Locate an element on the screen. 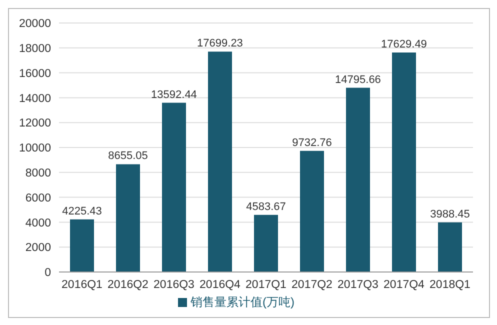 The height and width of the screenshot is (325, 497). data-label: 13592.44 is located at coordinates (174, 94).